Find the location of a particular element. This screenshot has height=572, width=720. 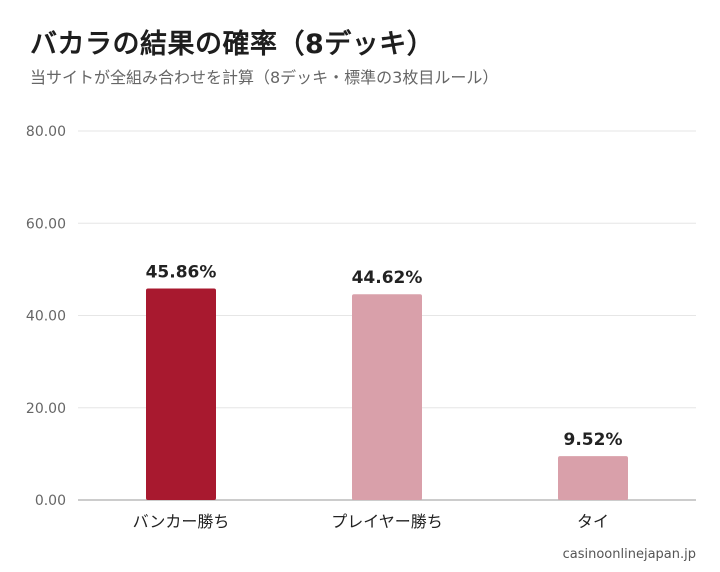

chart-title: バカラの結果の確率（8デッキ） is located at coordinates (232, 44).